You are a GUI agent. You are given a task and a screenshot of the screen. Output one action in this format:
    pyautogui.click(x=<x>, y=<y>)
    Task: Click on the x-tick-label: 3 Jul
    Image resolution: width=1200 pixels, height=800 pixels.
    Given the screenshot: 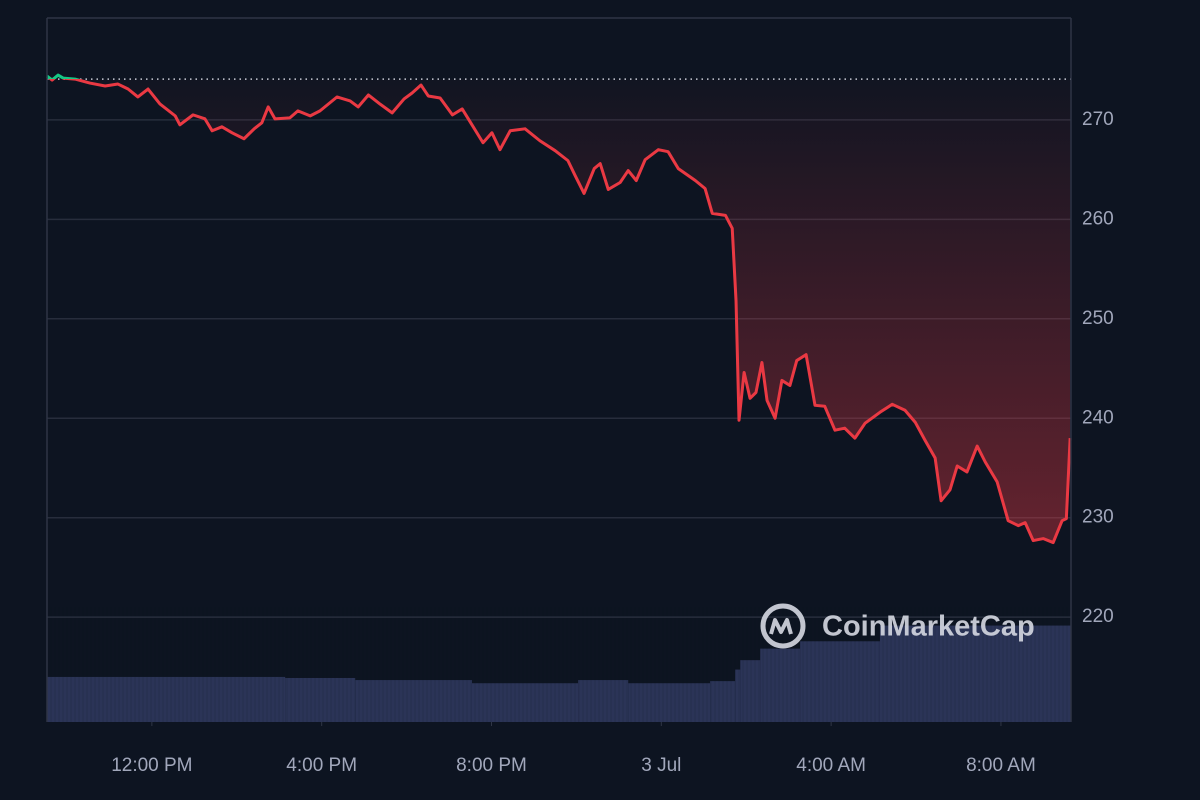 What is the action you would take?
    pyautogui.click(x=661, y=765)
    